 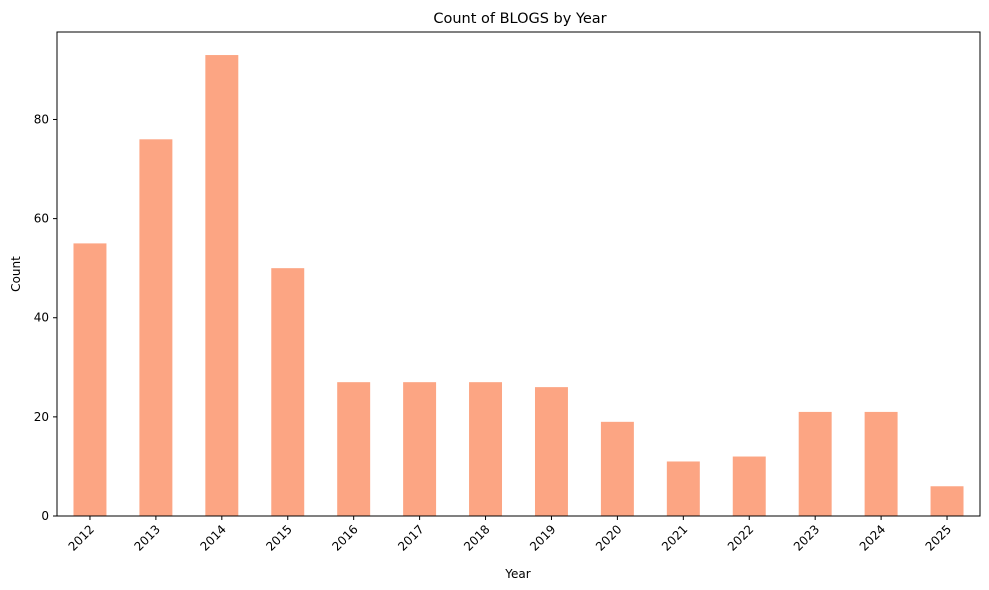 I want to click on bar-2023, so click(x=815, y=463).